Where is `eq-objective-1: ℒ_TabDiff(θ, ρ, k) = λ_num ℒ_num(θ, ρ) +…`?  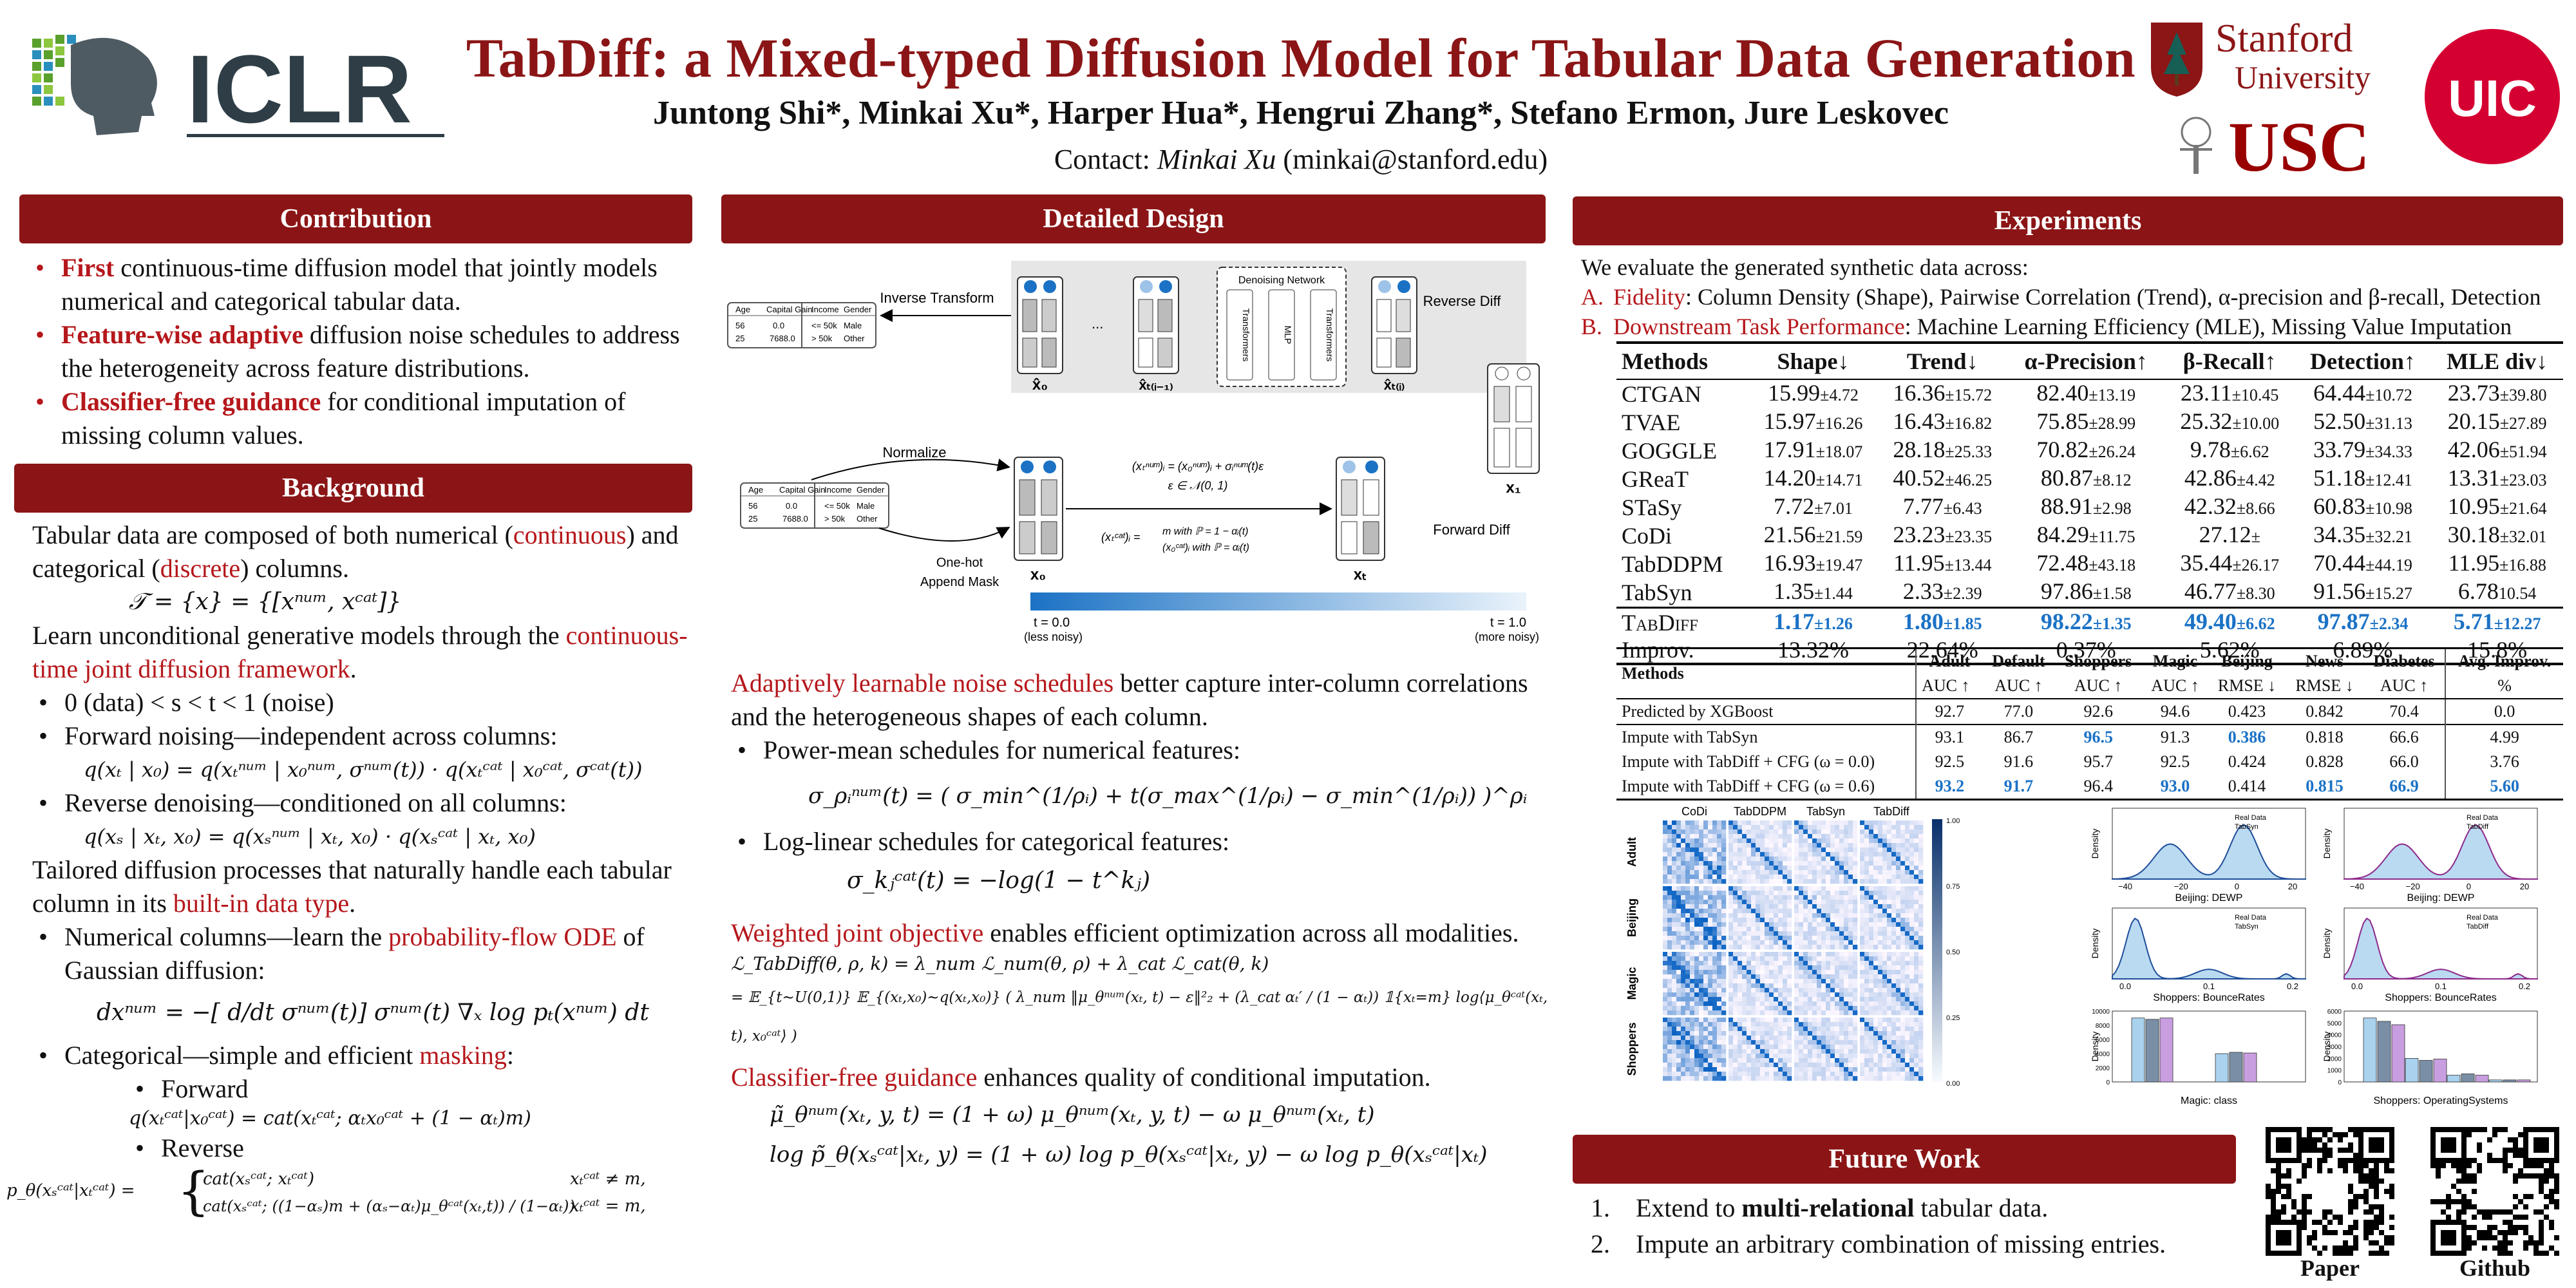 eq-objective-1: ℒ_TabDiff(θ, ρ, k) = λ_num ℒ_num(θ, ρ) +… is located at coordinates (1000, 964).